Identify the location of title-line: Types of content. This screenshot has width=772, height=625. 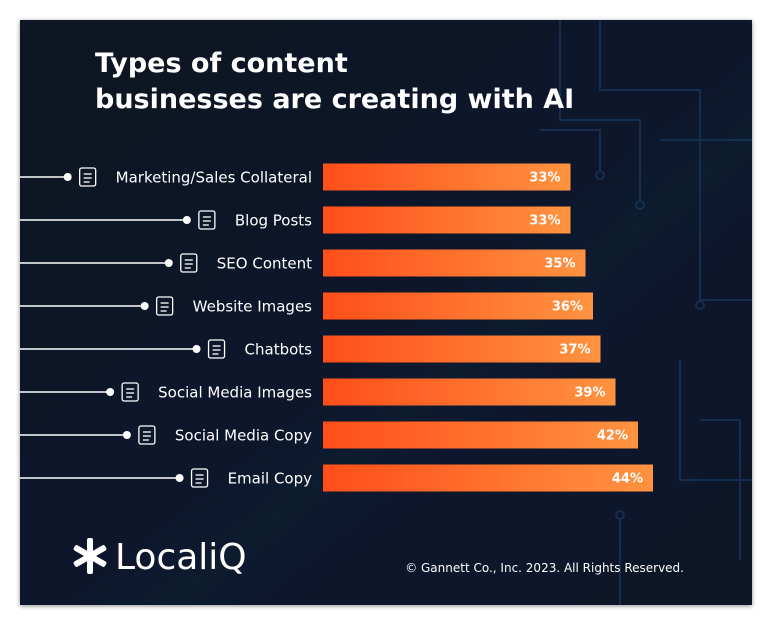
(221, 63).